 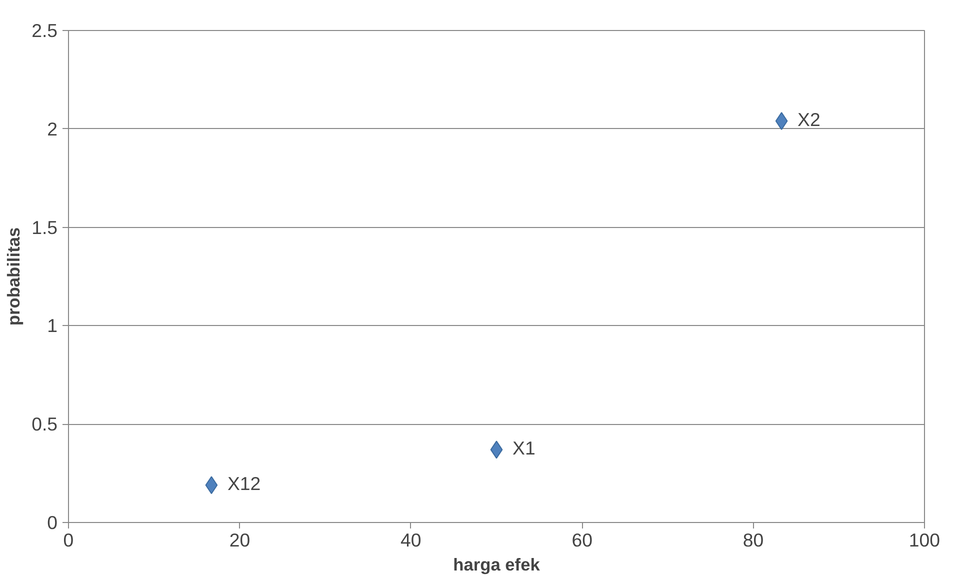 I want to click on y-tick-label: 0, so click(x=52, y=522).